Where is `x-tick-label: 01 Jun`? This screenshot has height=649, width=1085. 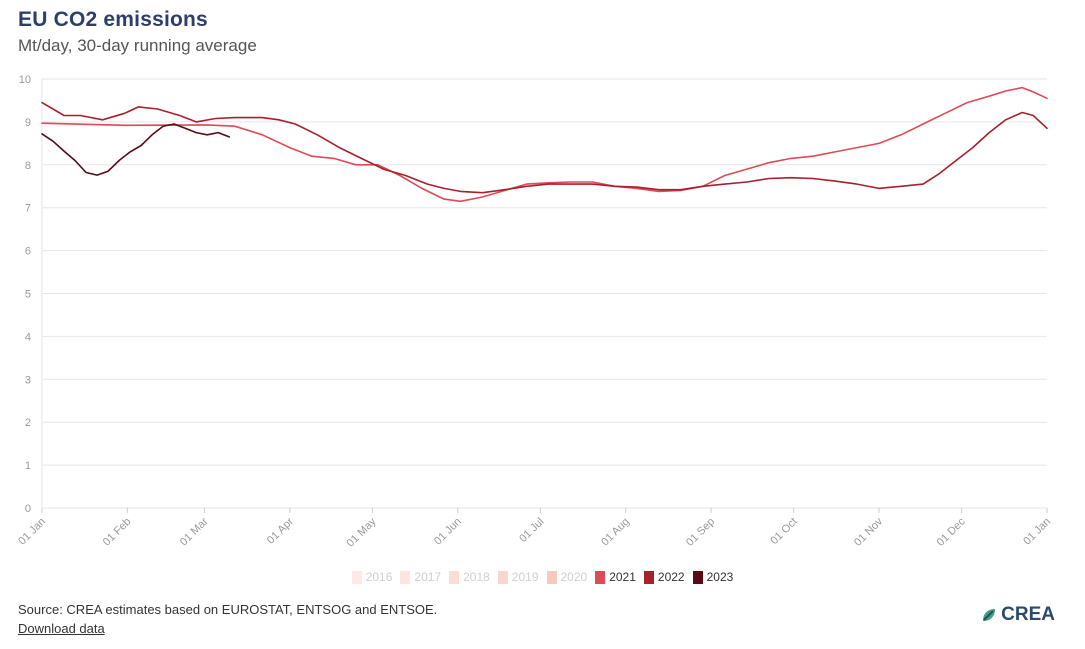 x-tick-label: 01 Jun is located at coordinates (448, 532).